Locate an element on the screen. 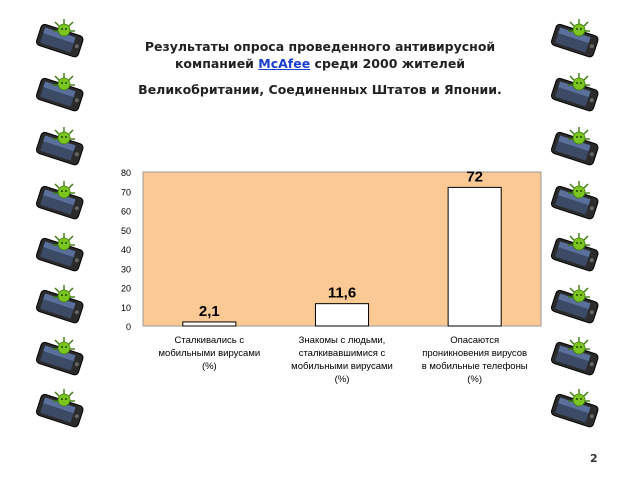 The width and height of the screenshot is (640, 480). y-tick-label: 10 is located at coordinates (126, 308).